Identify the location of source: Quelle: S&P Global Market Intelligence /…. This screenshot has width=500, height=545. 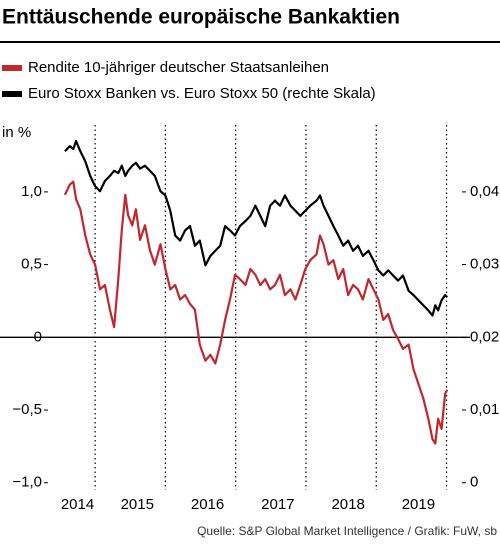
(347, 531).